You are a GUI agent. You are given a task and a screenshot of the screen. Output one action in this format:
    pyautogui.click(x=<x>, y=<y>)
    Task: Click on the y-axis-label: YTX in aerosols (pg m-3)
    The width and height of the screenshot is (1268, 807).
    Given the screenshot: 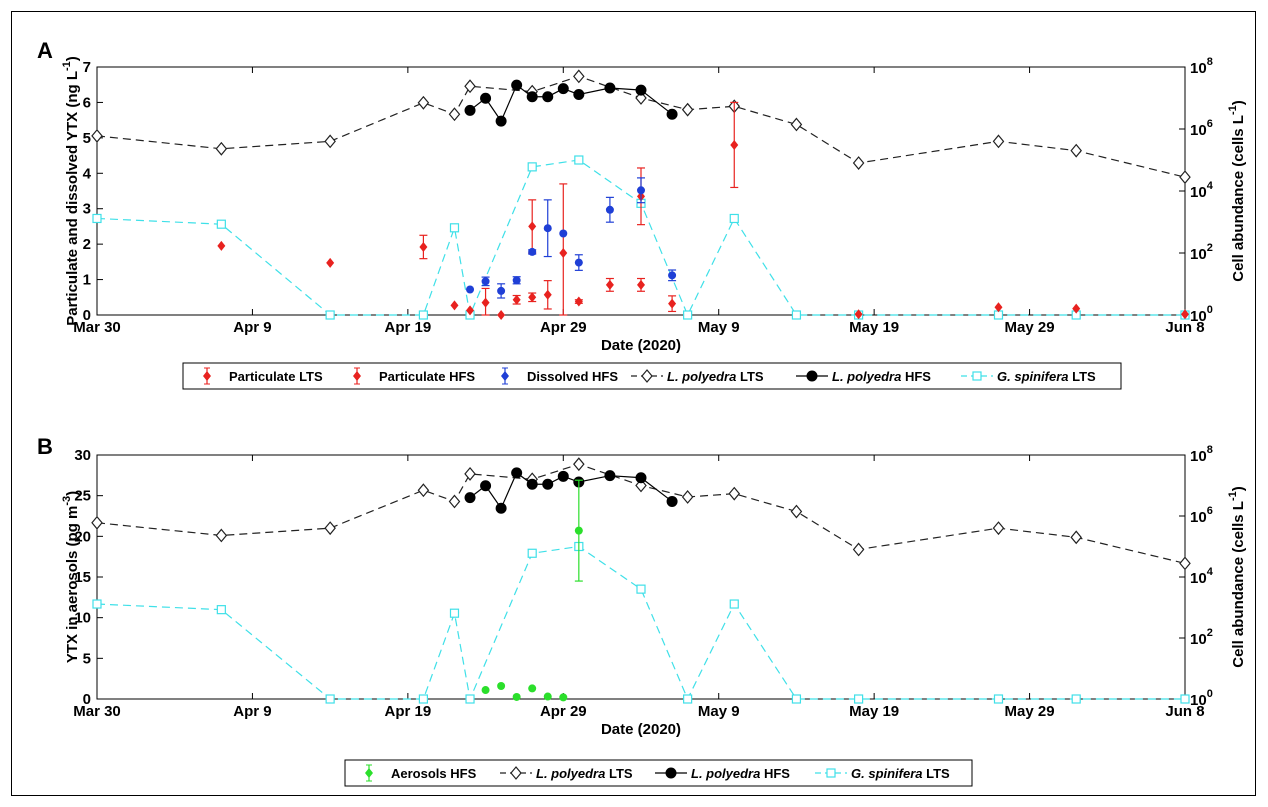 What is the action you would take?
    pyautogui.click(x=71, y=577)
    